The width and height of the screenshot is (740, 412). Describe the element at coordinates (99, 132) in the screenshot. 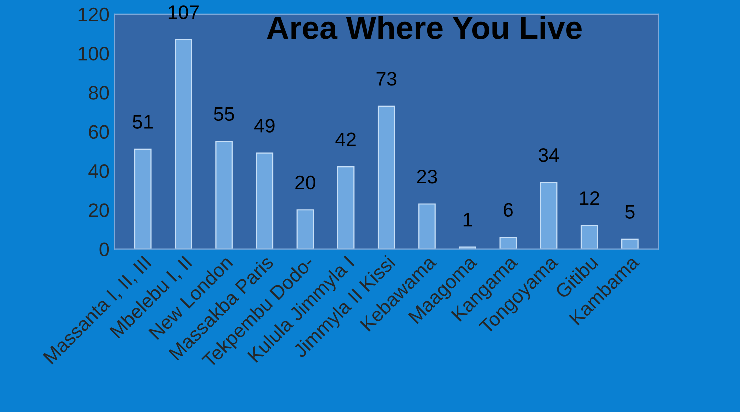

I see `y-tick-label: 60` at that location.